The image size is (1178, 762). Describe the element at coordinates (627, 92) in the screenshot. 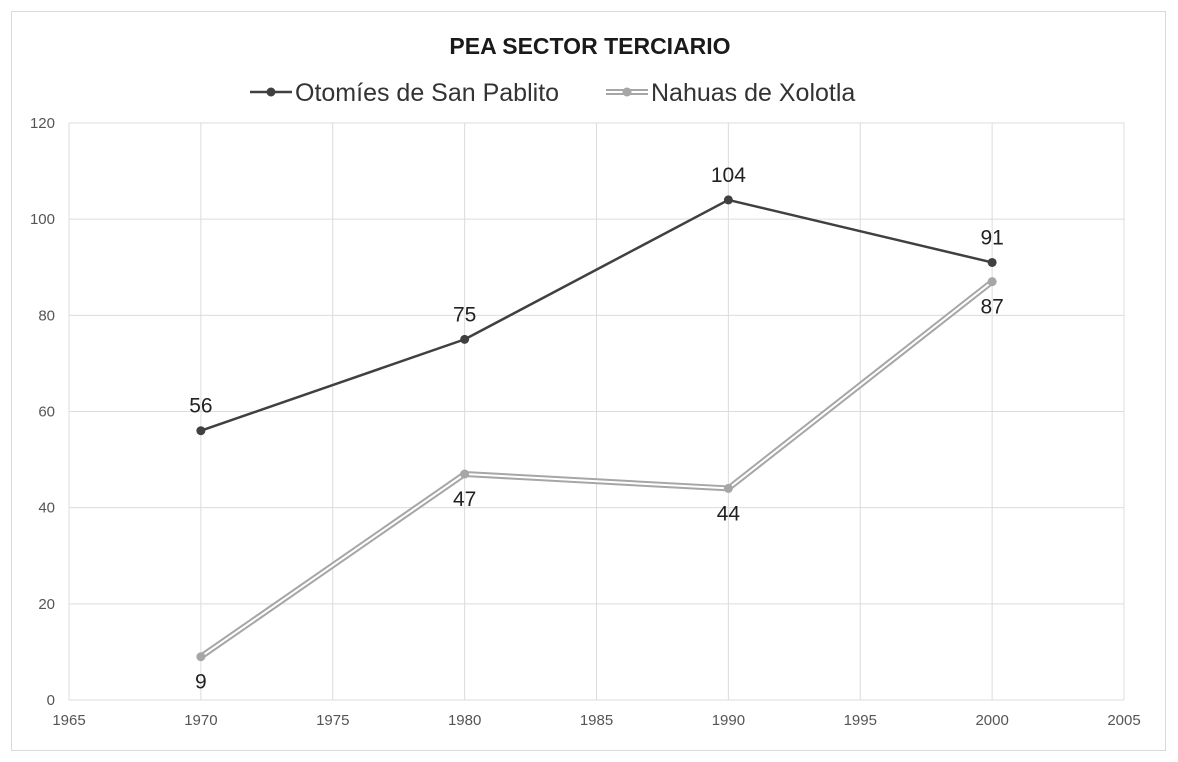

I see `legend-marker-nahuas` at that location.